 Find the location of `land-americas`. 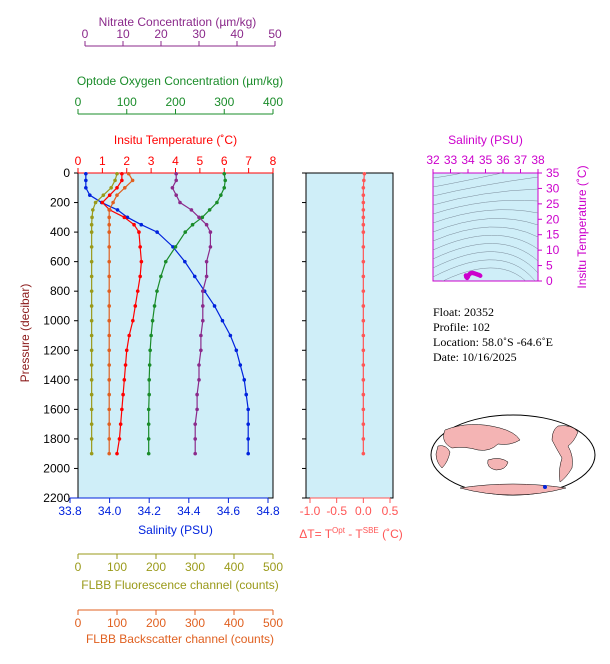

land-americas is located at coordinates (565, 454).